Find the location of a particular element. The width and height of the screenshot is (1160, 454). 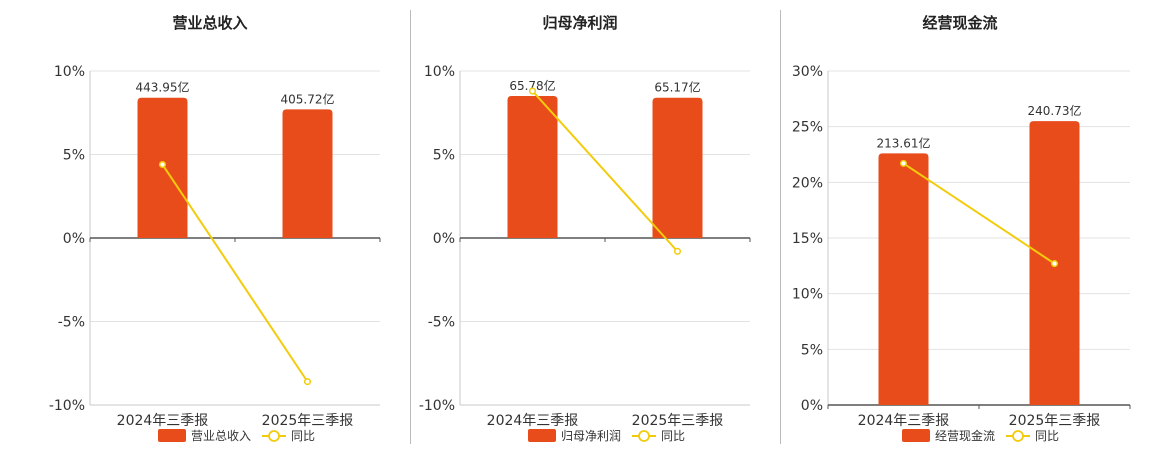

bar-data-label: 65.78亿 is located at coordinates (532, 85).